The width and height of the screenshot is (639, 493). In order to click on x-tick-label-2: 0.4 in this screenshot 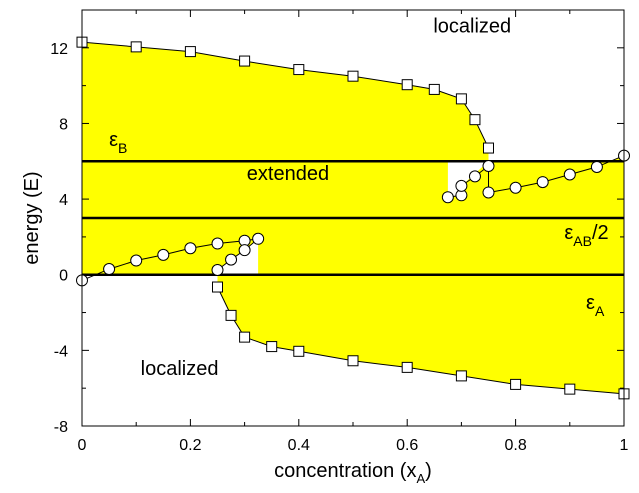, I will do `click(299, 445)`.